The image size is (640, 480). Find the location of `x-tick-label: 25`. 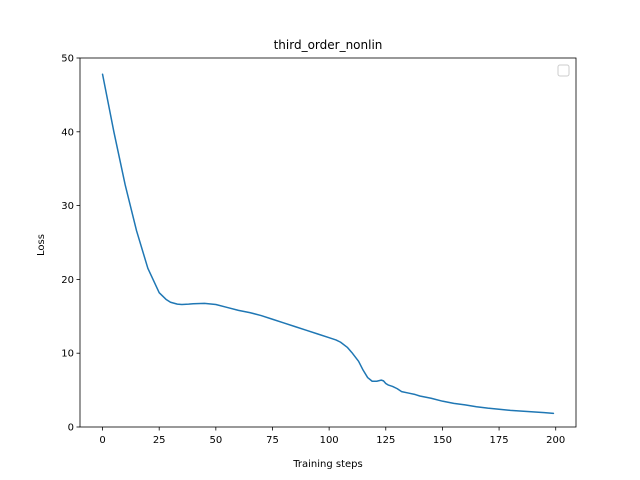

x-tick-label: 25 is located at coordinates (159, 440).